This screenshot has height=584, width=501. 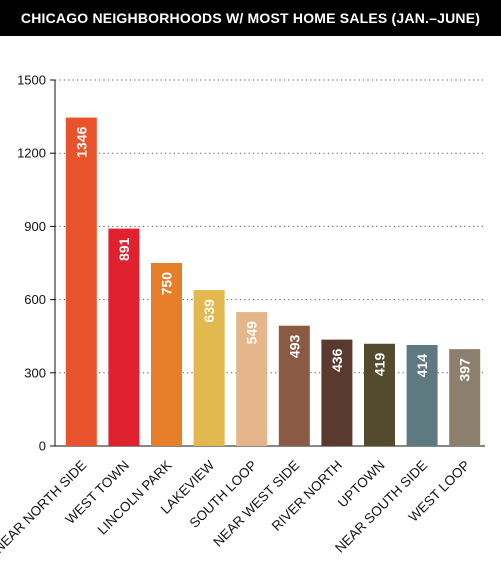 I want to click on y-tick-label: 1200, so click(x=31, y=153).